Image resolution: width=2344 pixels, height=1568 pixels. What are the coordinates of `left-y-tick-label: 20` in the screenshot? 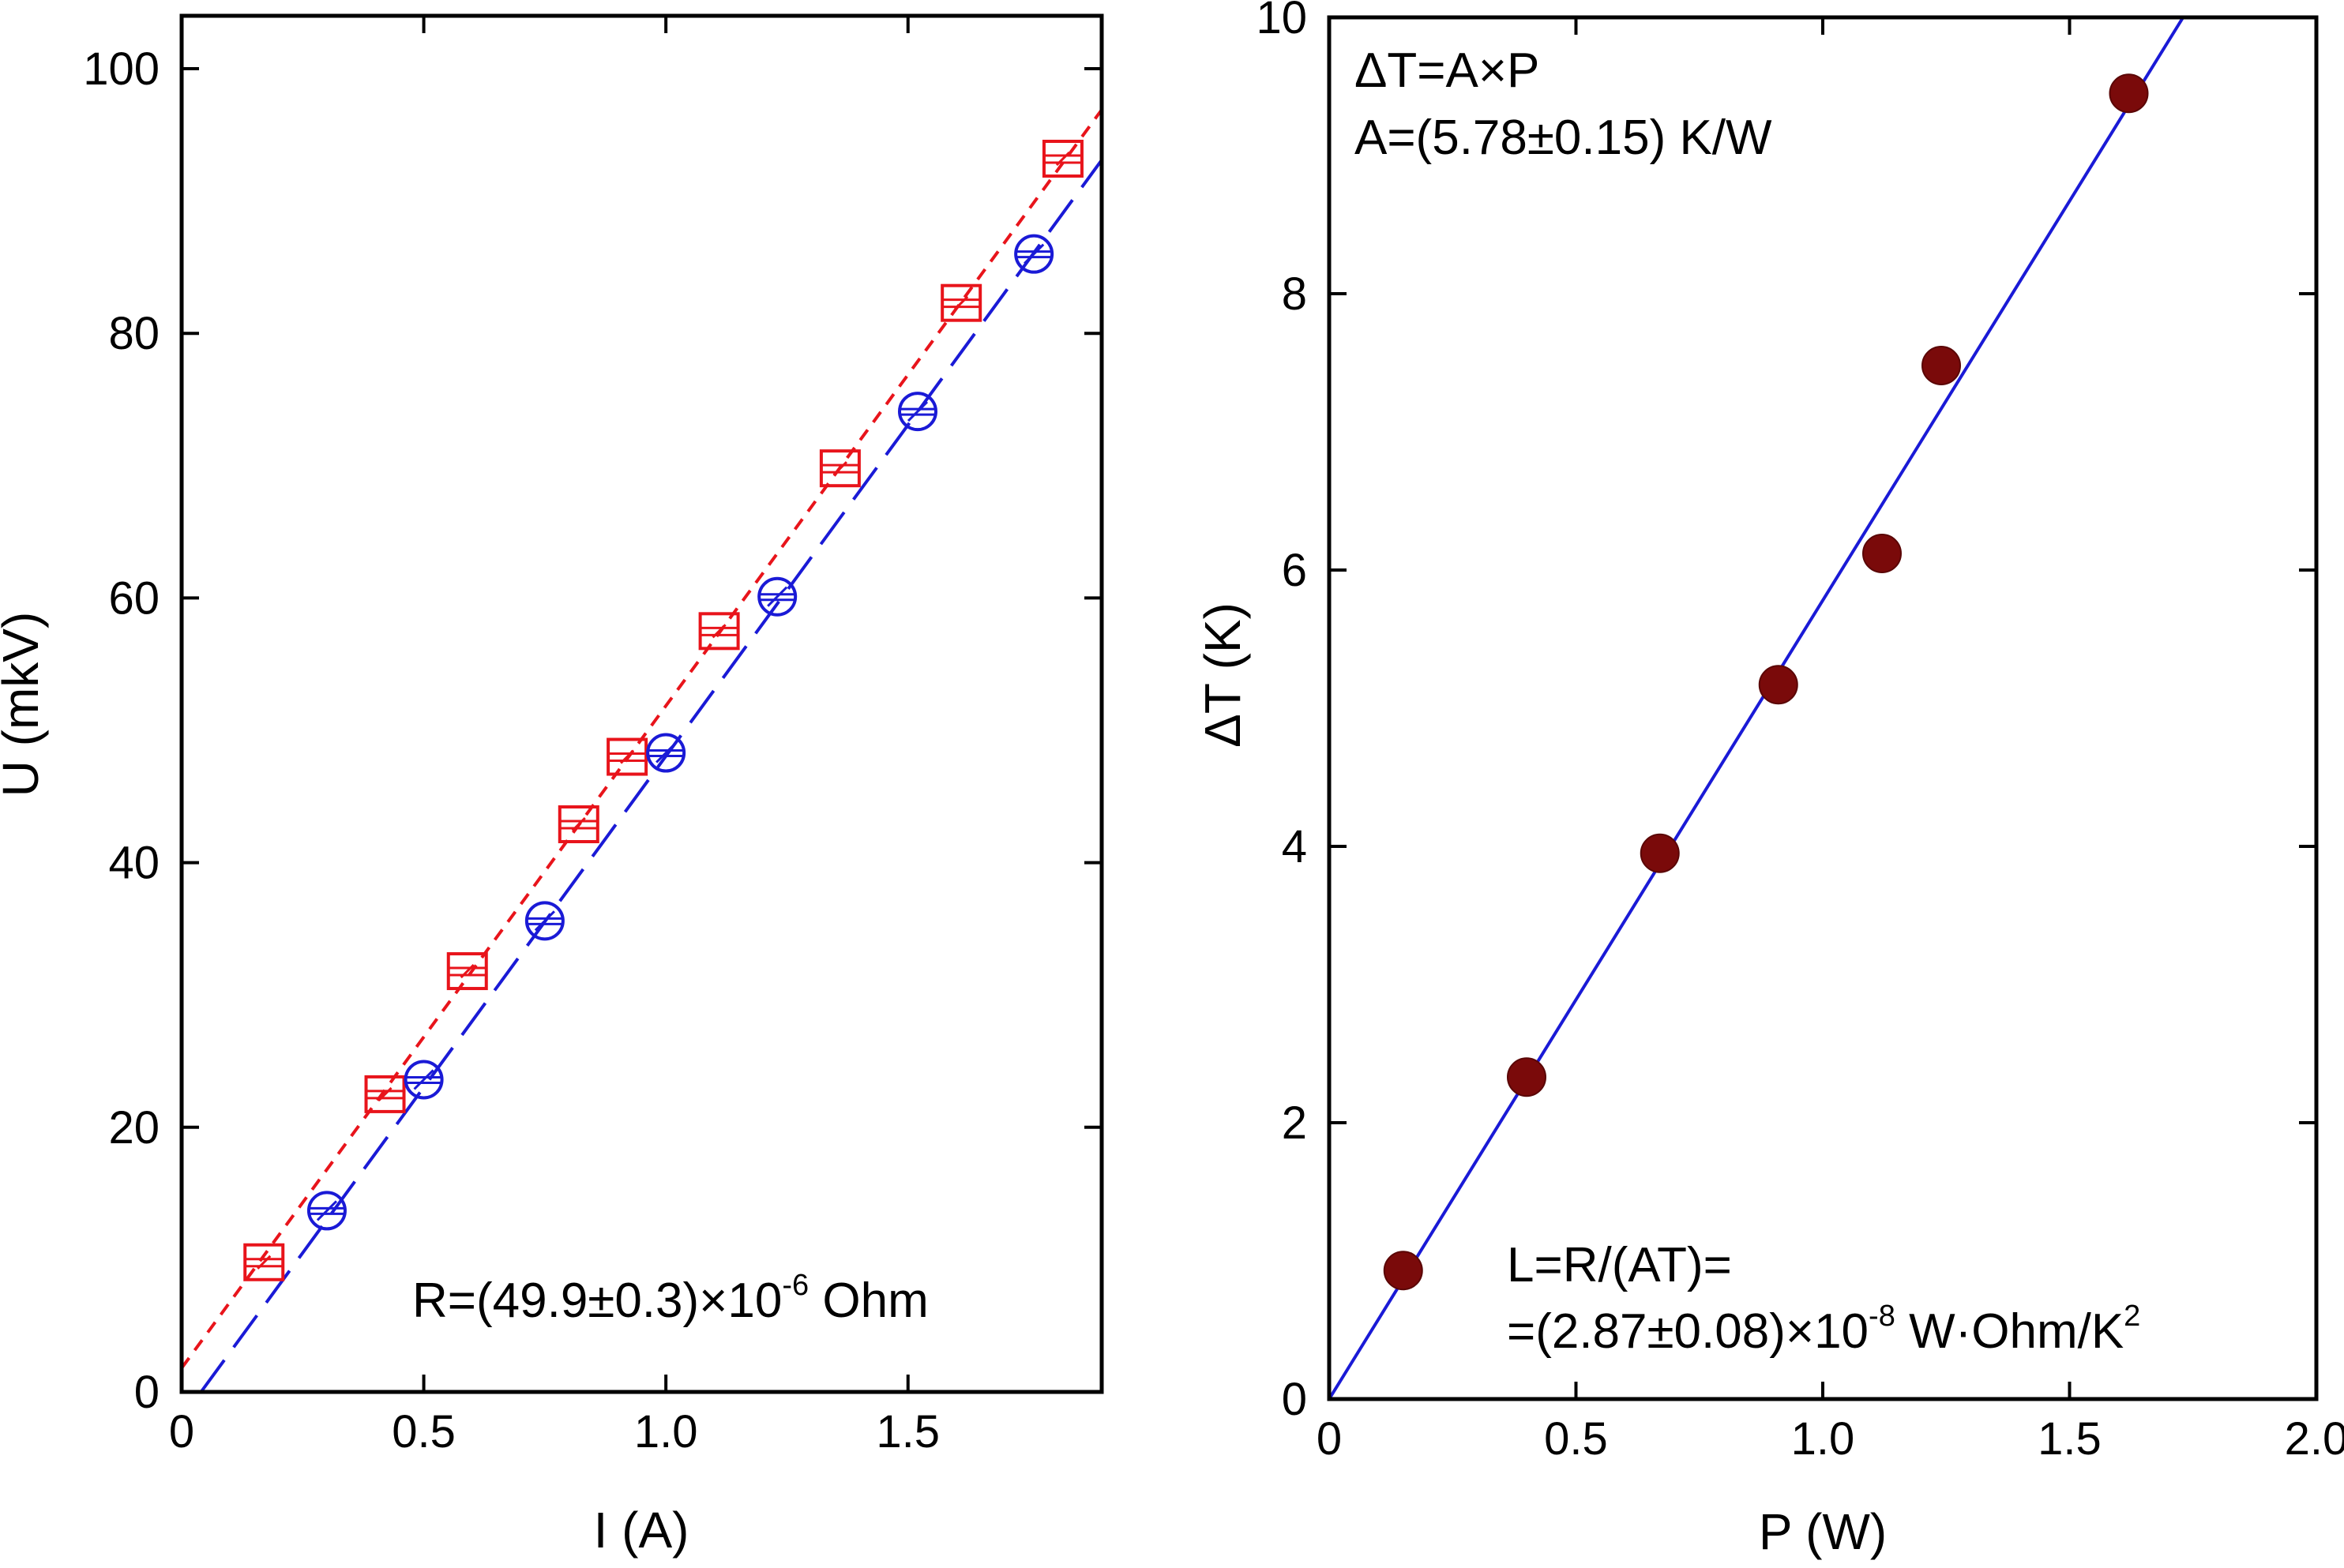 It's located at (134, 1127).